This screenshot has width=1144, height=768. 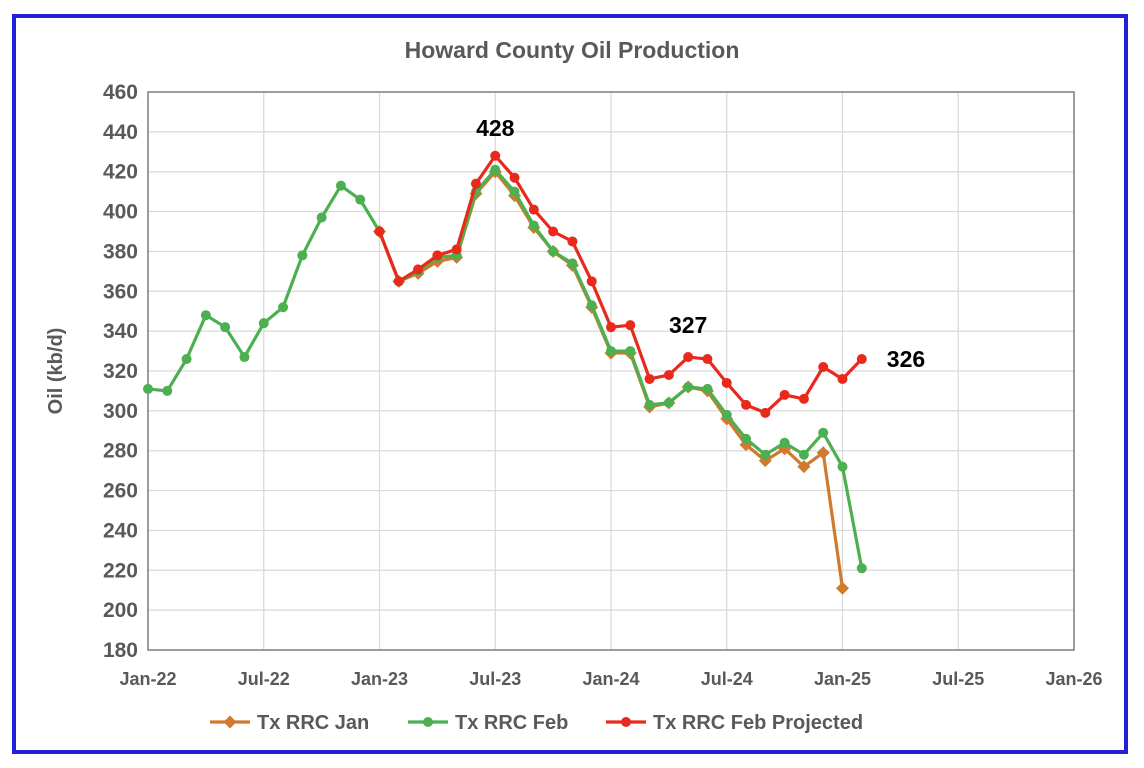 What do you see at coordinates (428, 722) in the screenshot?
I see `legend-tx-rrc-feb-point` at bounding box center [428, 722].